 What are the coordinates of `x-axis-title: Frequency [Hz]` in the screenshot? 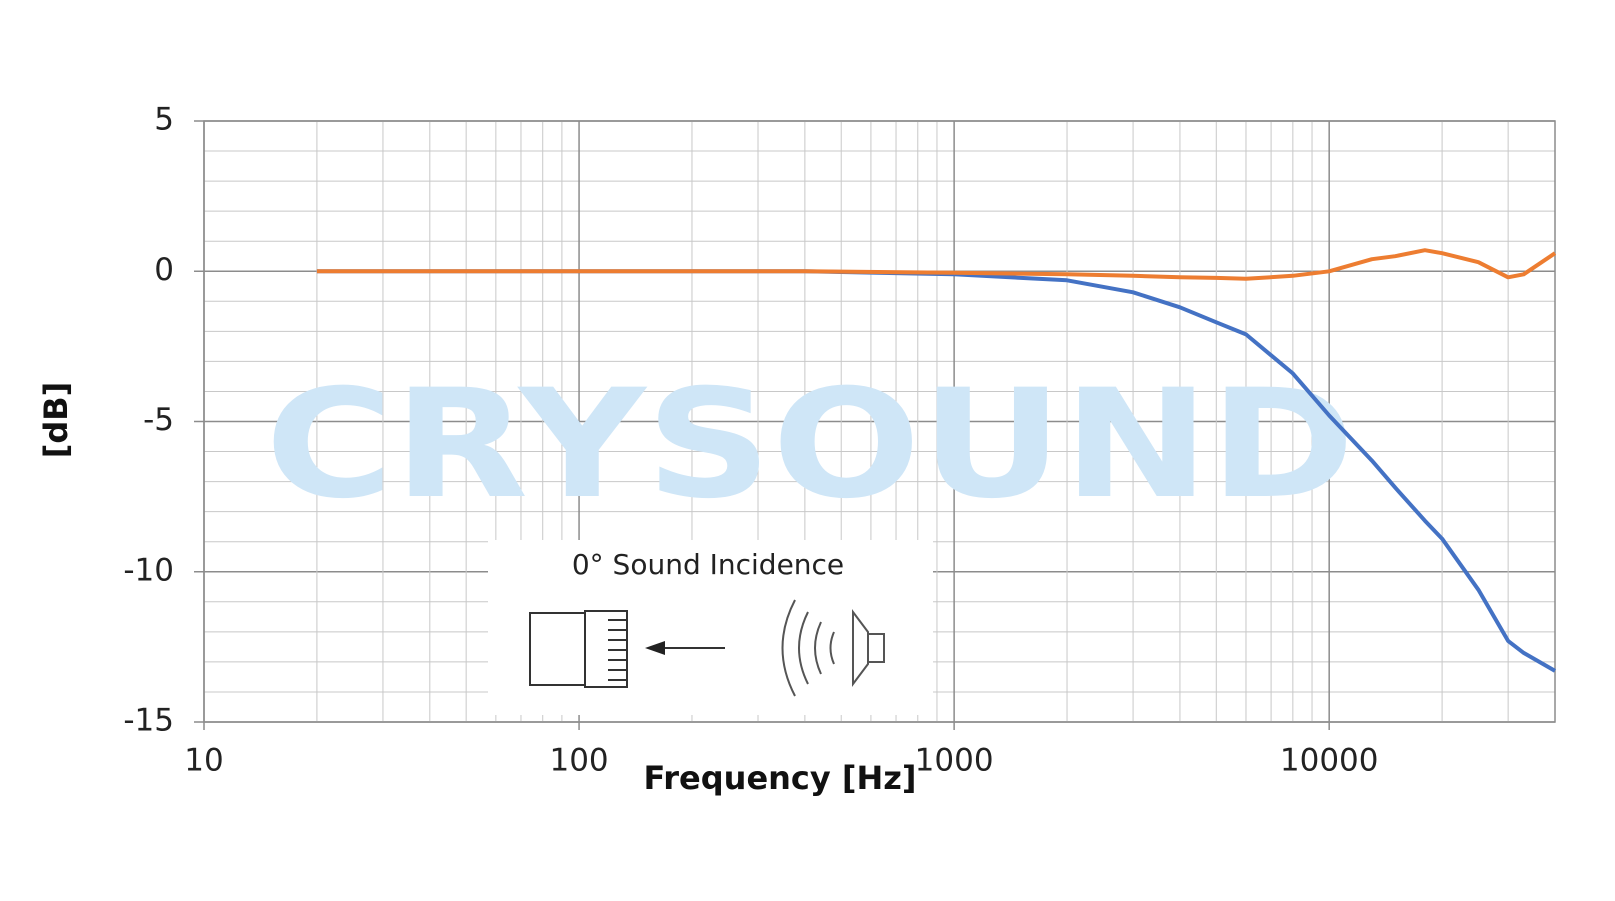 It's located at (779, 778).